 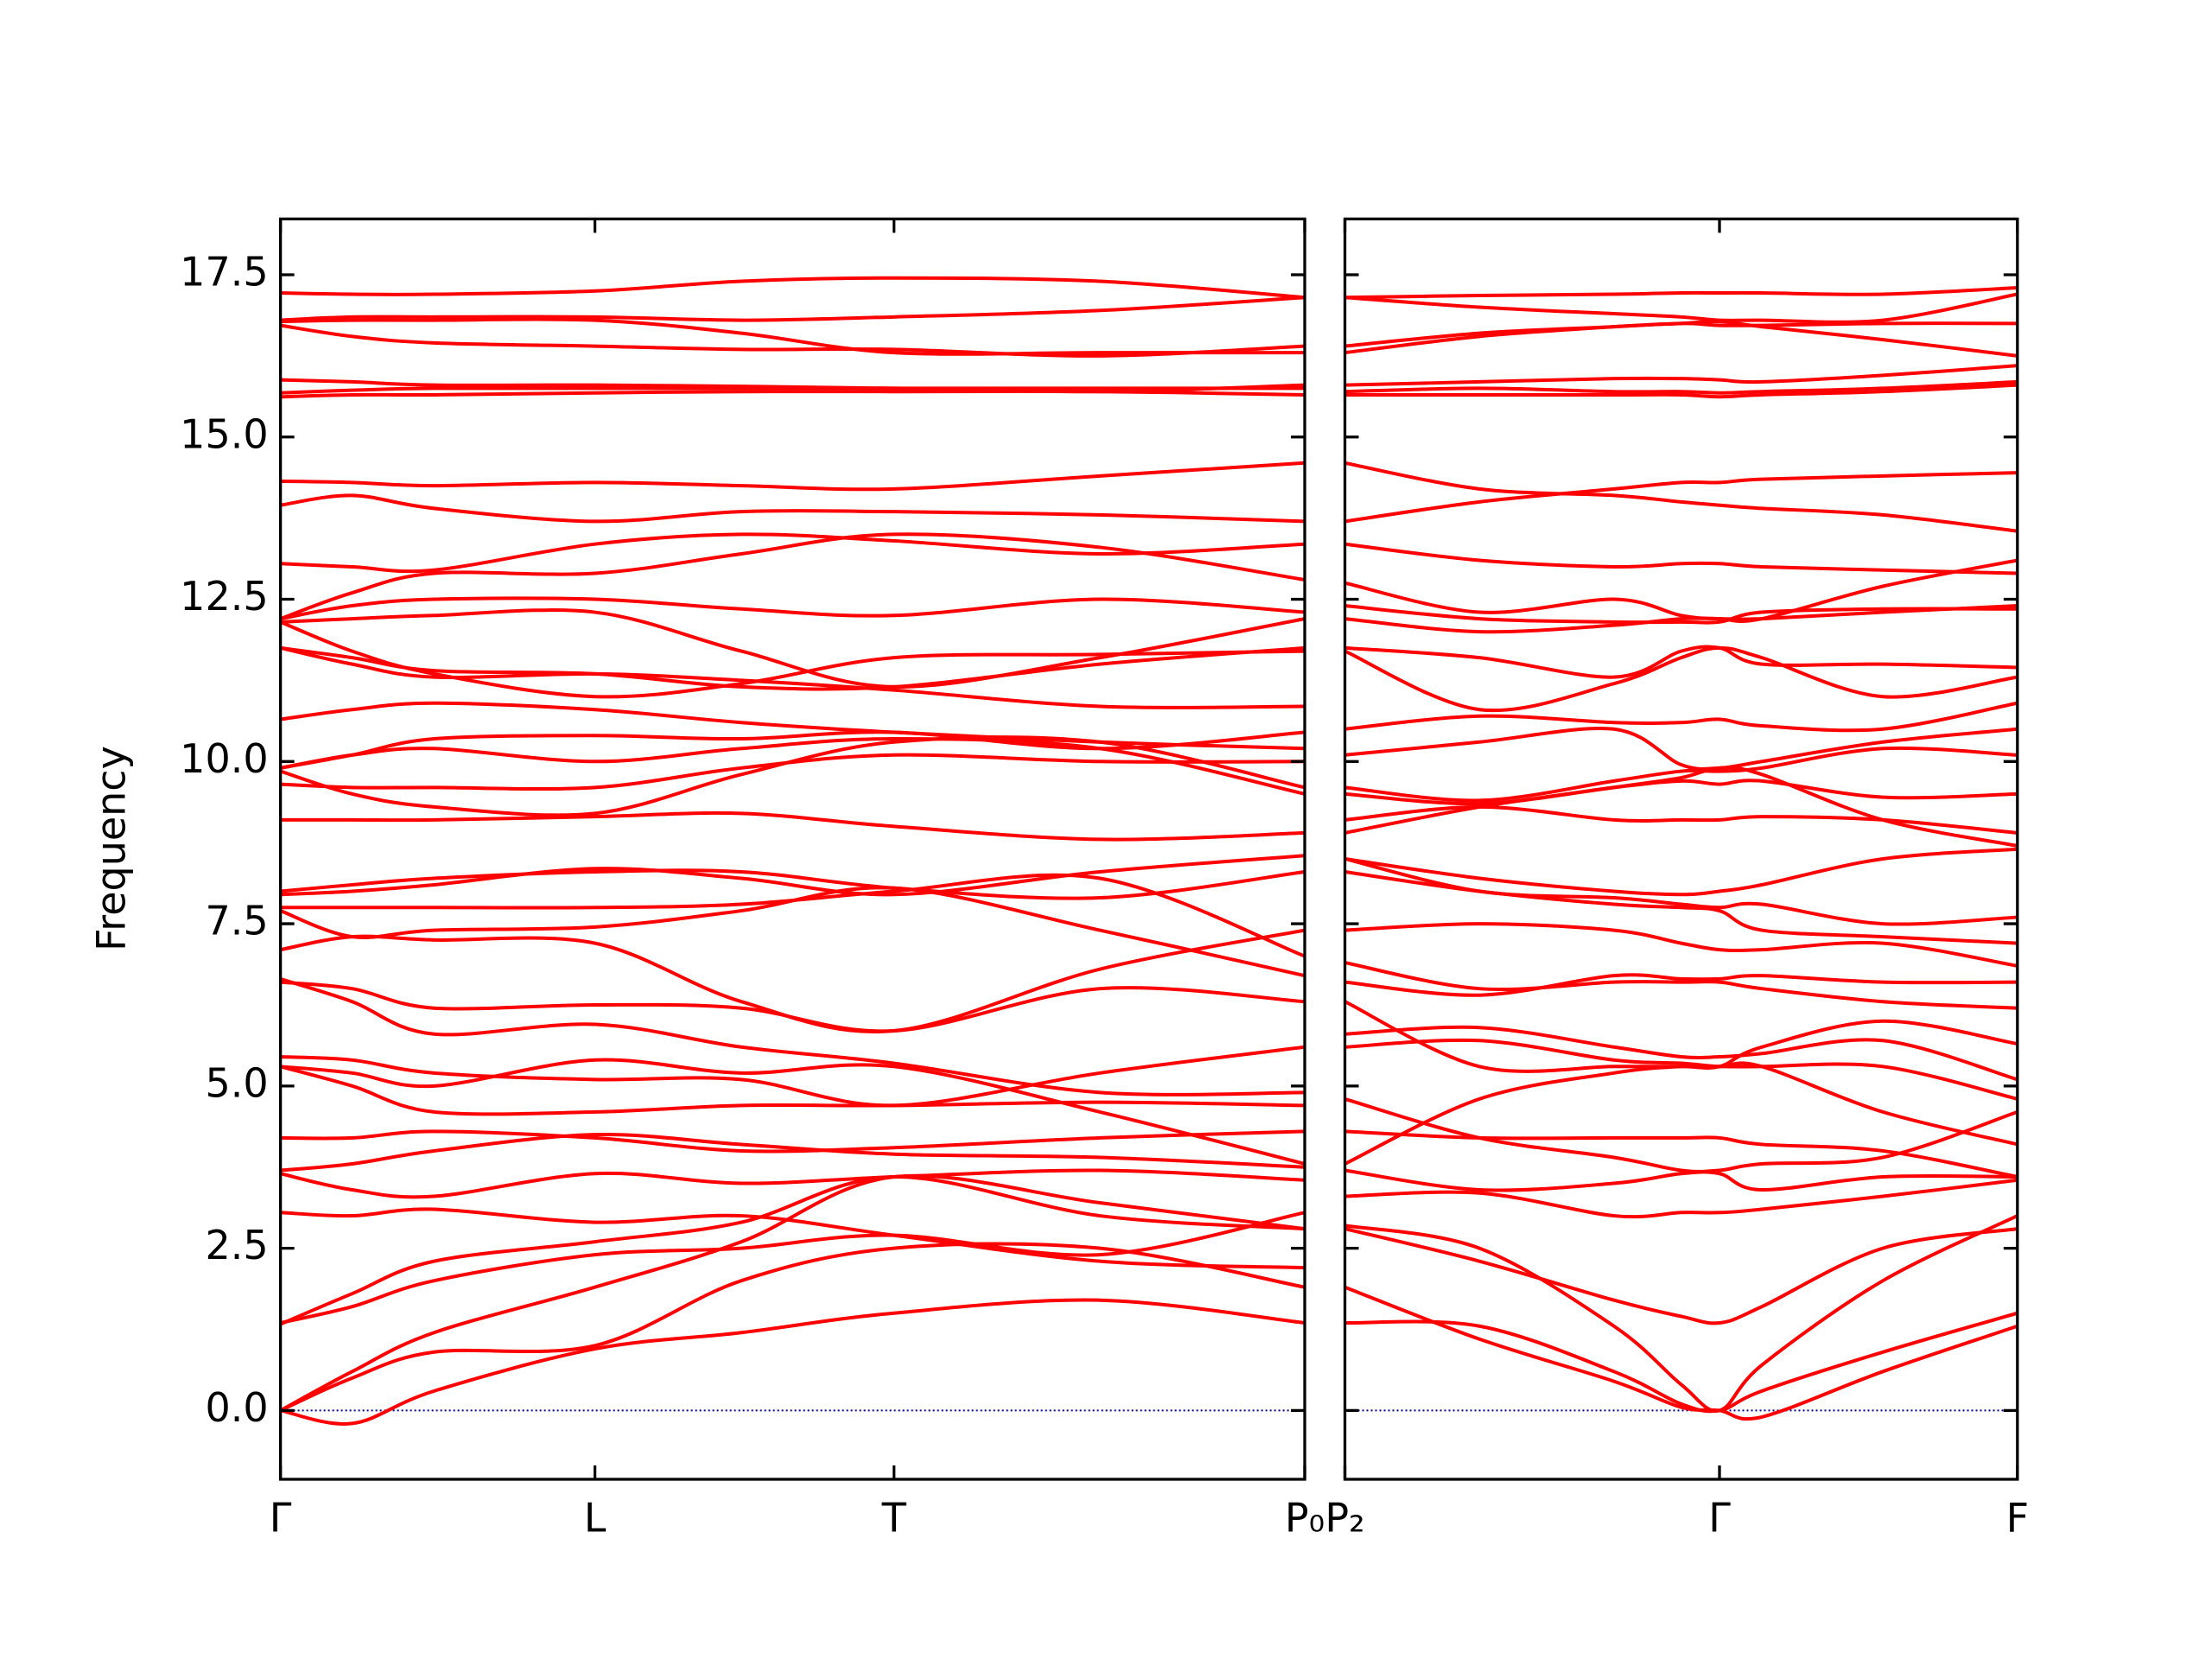 What do you see at coordinates (224, 433) in the screenshot?
I see `y-tick-label: 15.0` at bounding box center [224, 433].